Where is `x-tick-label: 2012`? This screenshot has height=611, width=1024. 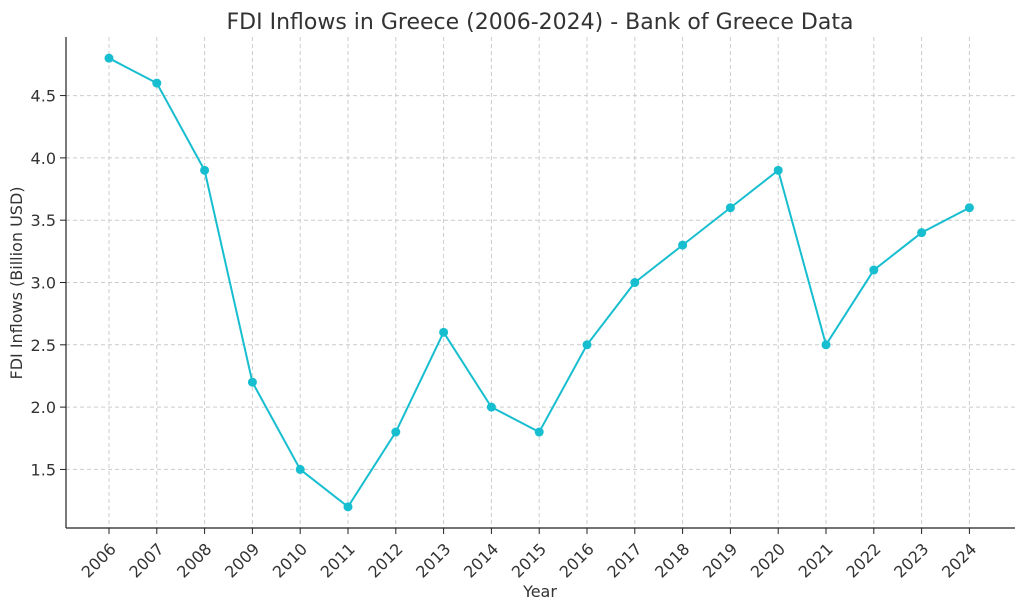
x-tick-label: 2012 is located at coordinates (385, 560).